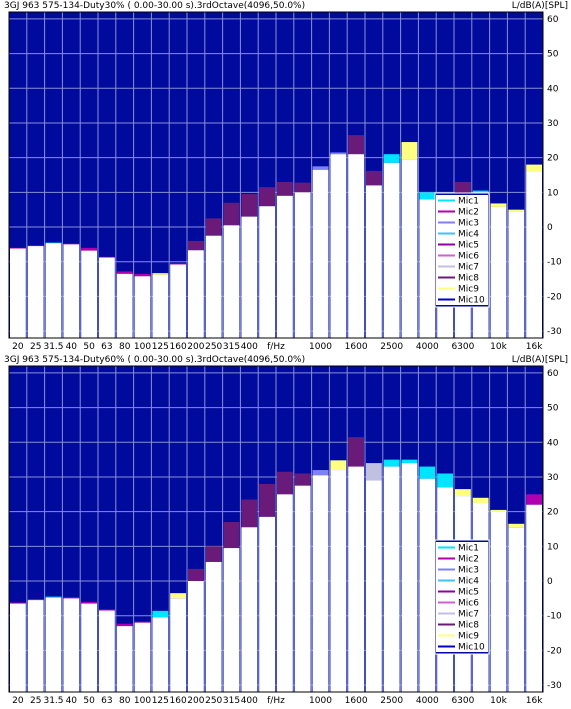 This screenshot has height=709, width=571. I want to click on legend-label: Mic9, so click(468, 637).